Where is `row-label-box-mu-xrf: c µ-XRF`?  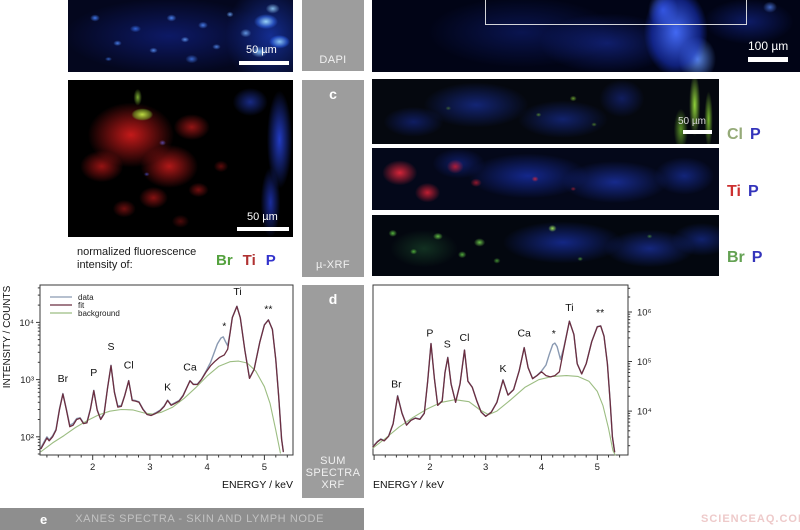
row-label-box-mu-xrf: c µ-XRF is located at coordinates (333, 178).